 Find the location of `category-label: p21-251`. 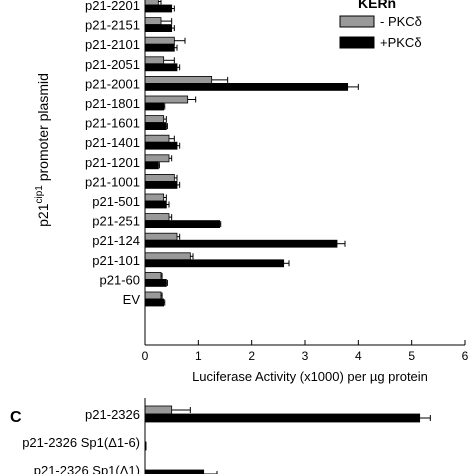

category-label: p21-251 is located at coordinates (116, 221).